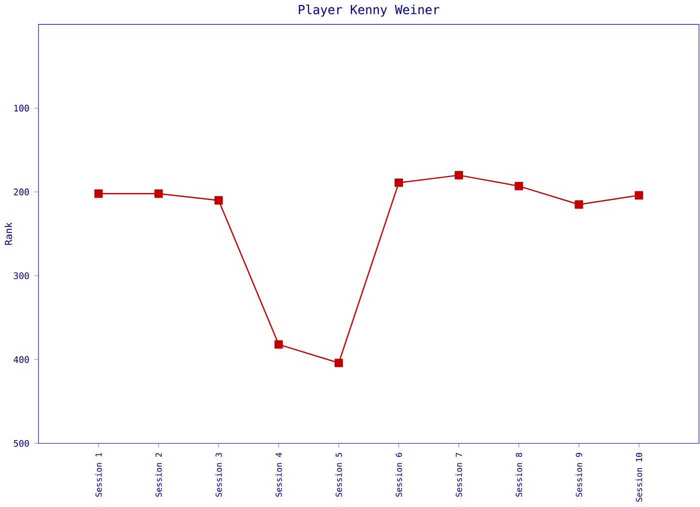  I want to click on x-tick-label: Session 2, so click(158, 475).